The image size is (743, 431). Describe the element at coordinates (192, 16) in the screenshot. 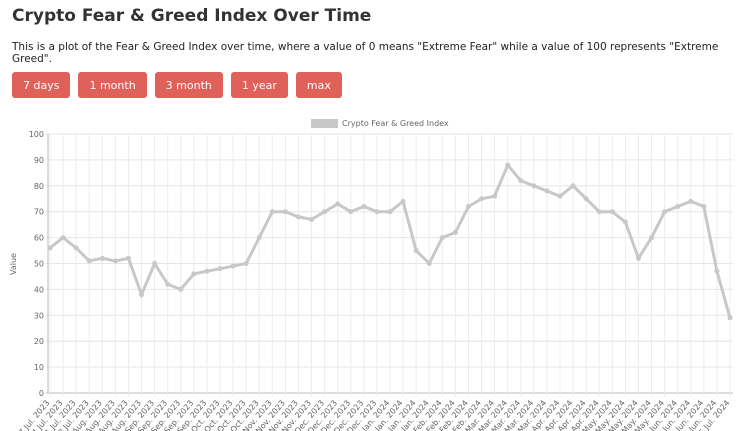

I see `page-title: Crypto Fear & Greed Index Over Time` at that location.